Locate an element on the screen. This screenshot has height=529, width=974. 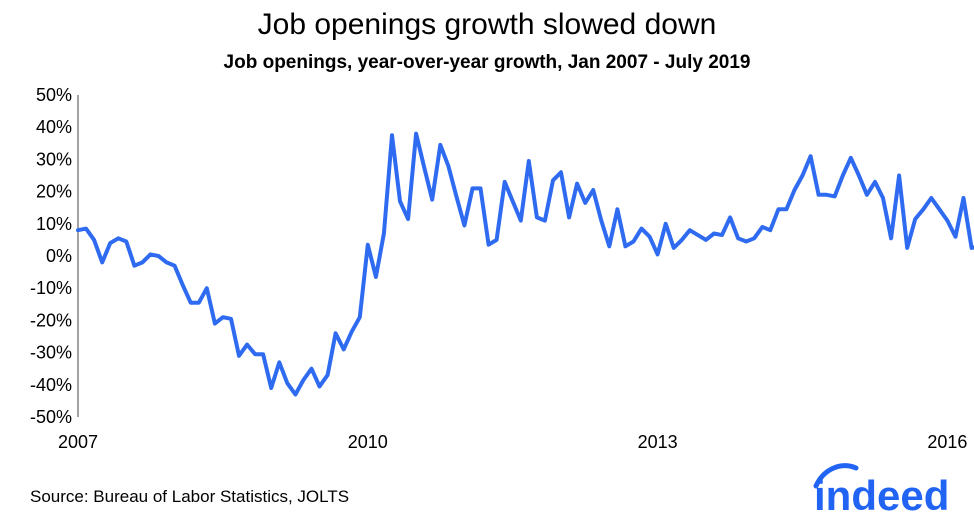
y-tick-label: 0% is located at coordinates (59, 256).